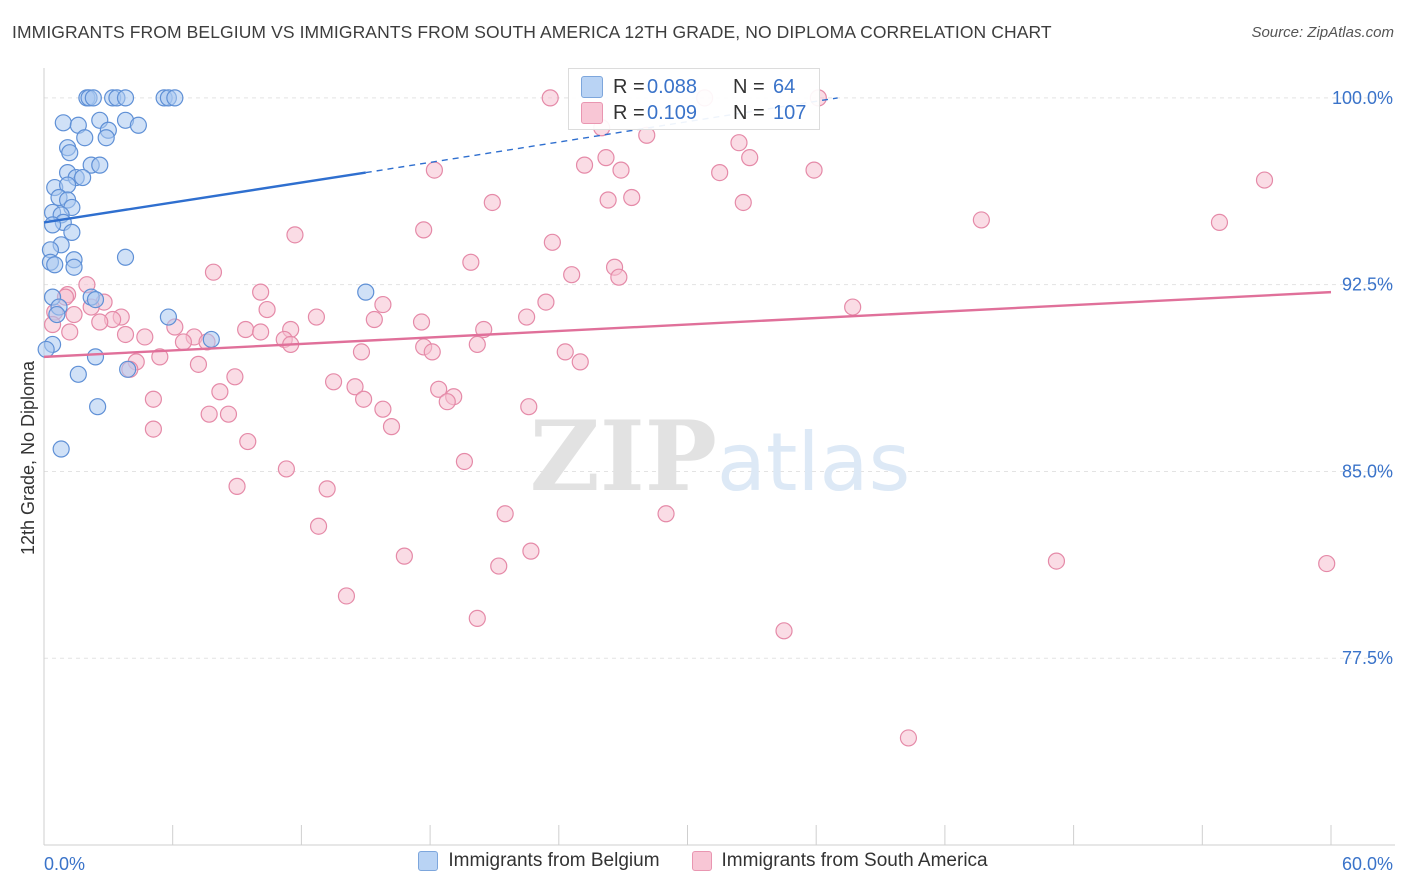  What do you see at coordinates (204, 197) in the screenshot?
I see `trend-line-belgium` at bounding box center [204, 197].